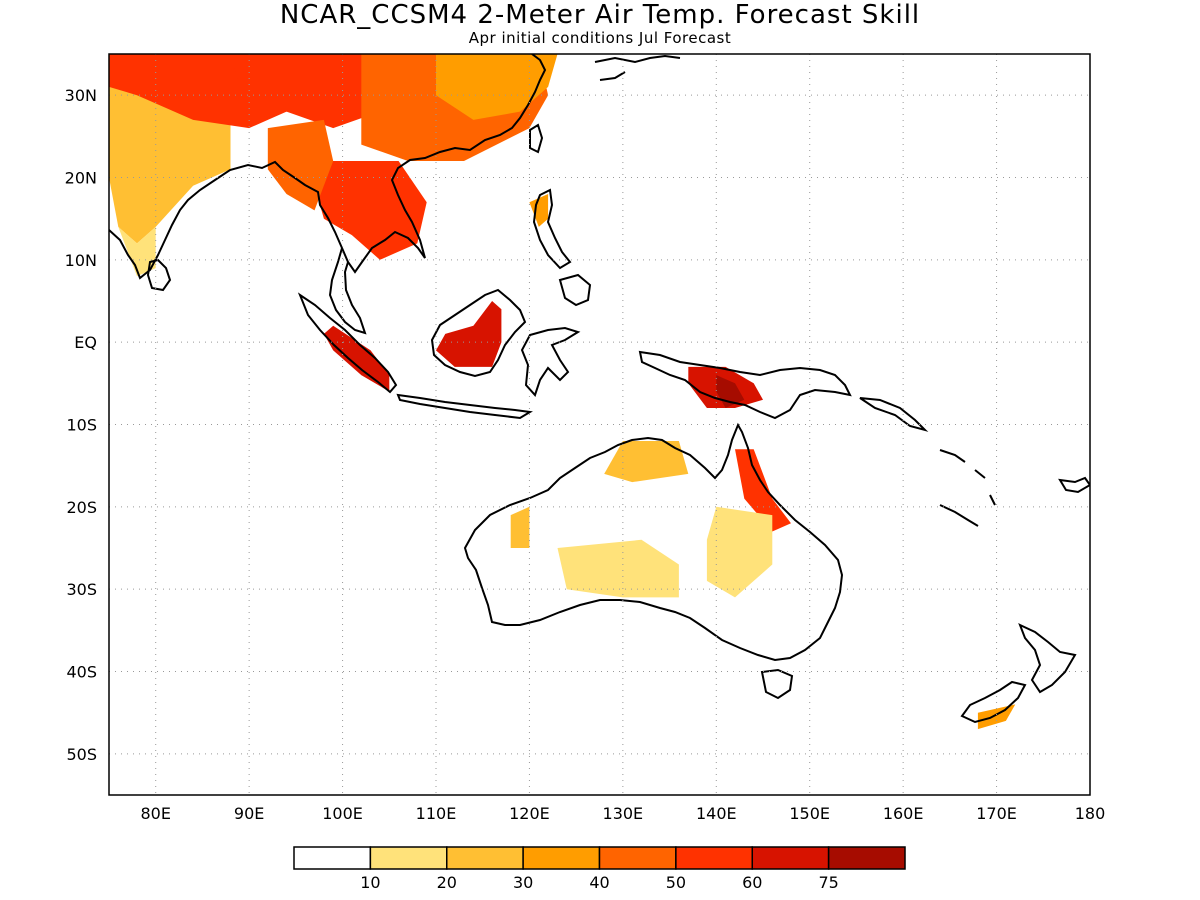 The width and height of the screenshot is (1200, 900). Describe the element at coordinates (745, 385) in the screenshot. I see `coast-newguinea` at that location.